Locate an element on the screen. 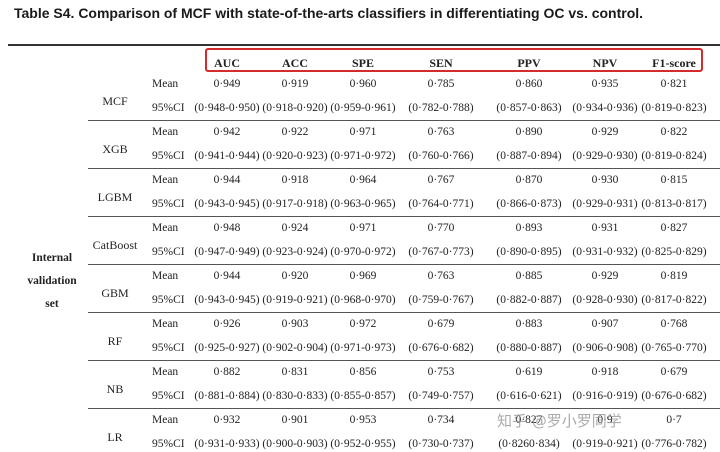  ci-cell: (0·817-0·822) is located at coordinates (674, 300).